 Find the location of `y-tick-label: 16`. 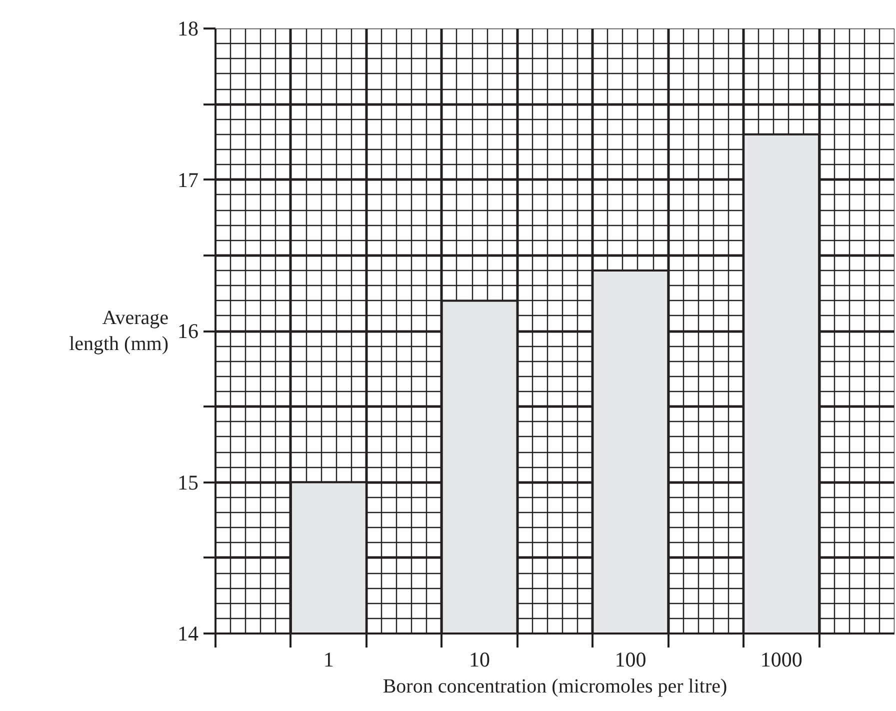

y-tick-label: 16 is located at coordinates (188, 331).